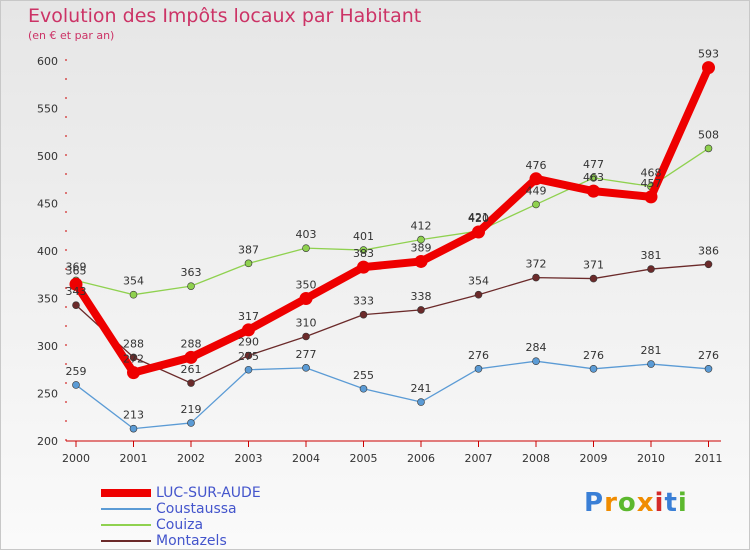 The width and height of the screenshot is (750, 550). I want to click on data-label-luc-sur-aude: 383, so click(363, 253).